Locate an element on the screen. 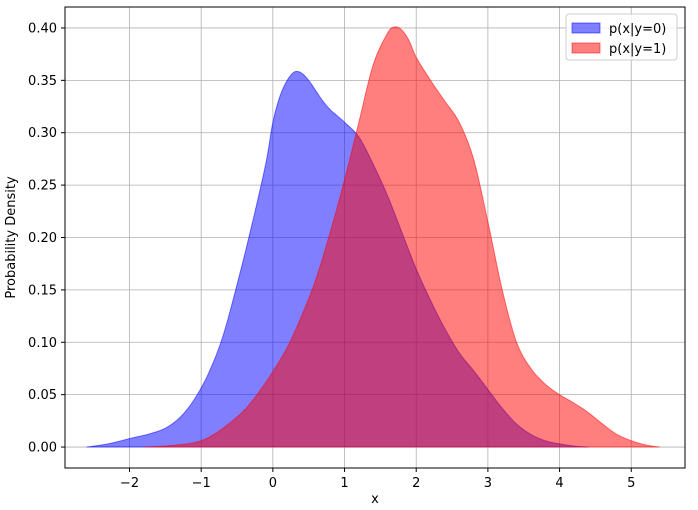  legend-label-class-1: p(x|y=1) is located at coordinates (637, 49).